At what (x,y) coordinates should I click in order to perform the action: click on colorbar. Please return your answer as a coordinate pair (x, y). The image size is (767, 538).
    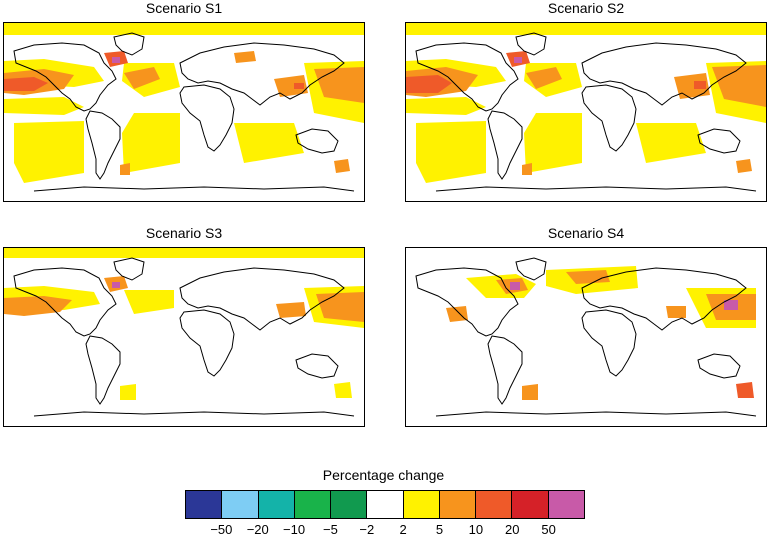
    Looking at the image, I should click on (385, 504).